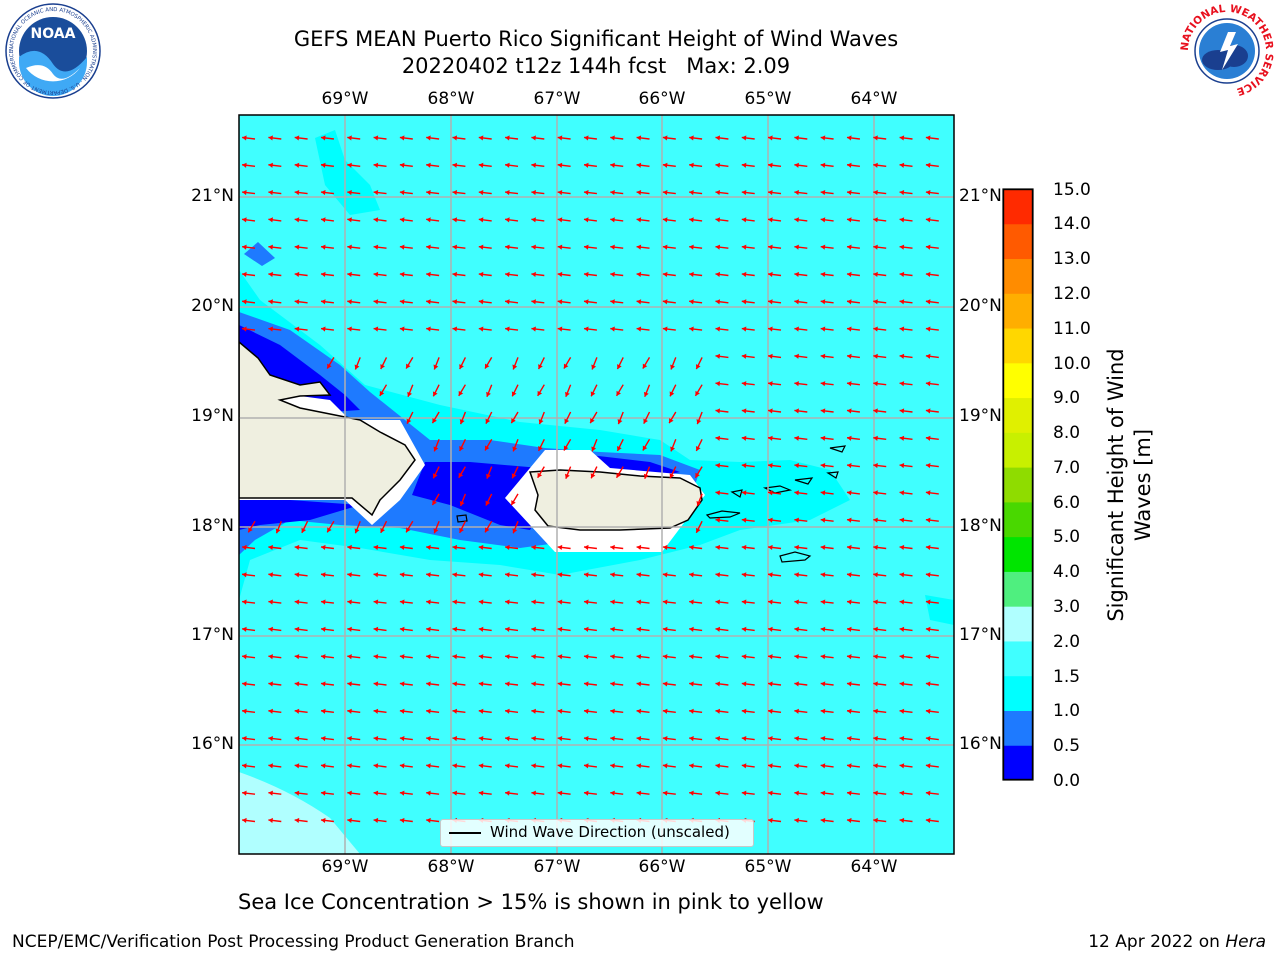 The image size is (1280, 960). I want to click on colorbar-segment, so click(1018, 519).